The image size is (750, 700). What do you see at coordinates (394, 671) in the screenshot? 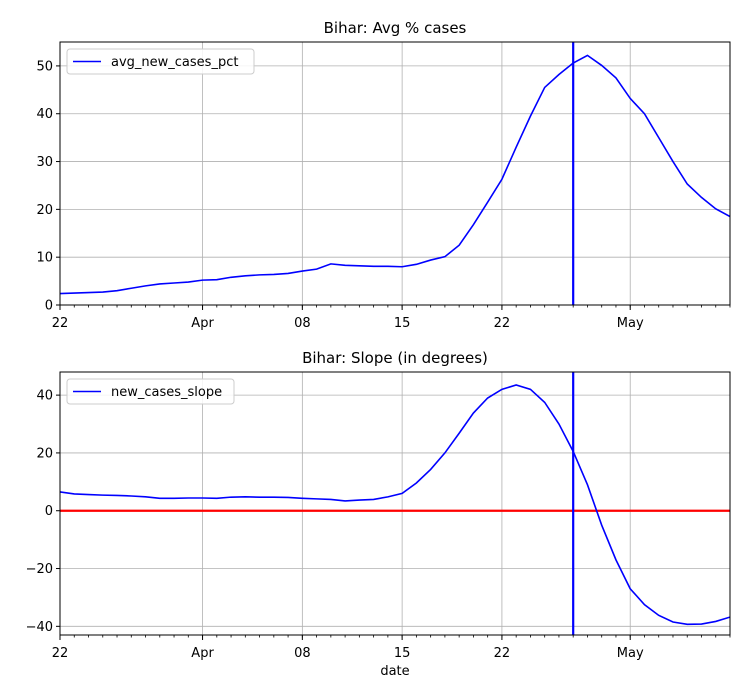
I see `x-axis-label: date` at bounding box center [394, 671].